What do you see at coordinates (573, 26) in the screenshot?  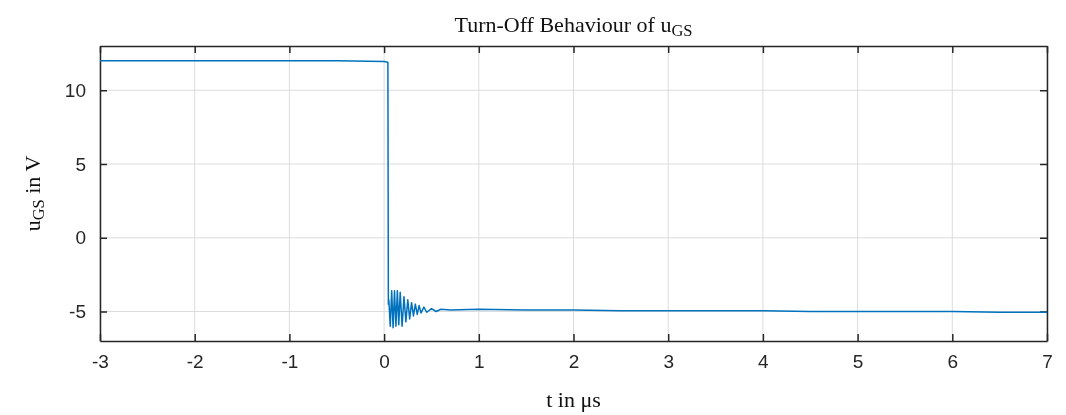 I see `chart-title: Turn-Off Behaviour of u$_{GS}$` at bounding box center [573, 26].